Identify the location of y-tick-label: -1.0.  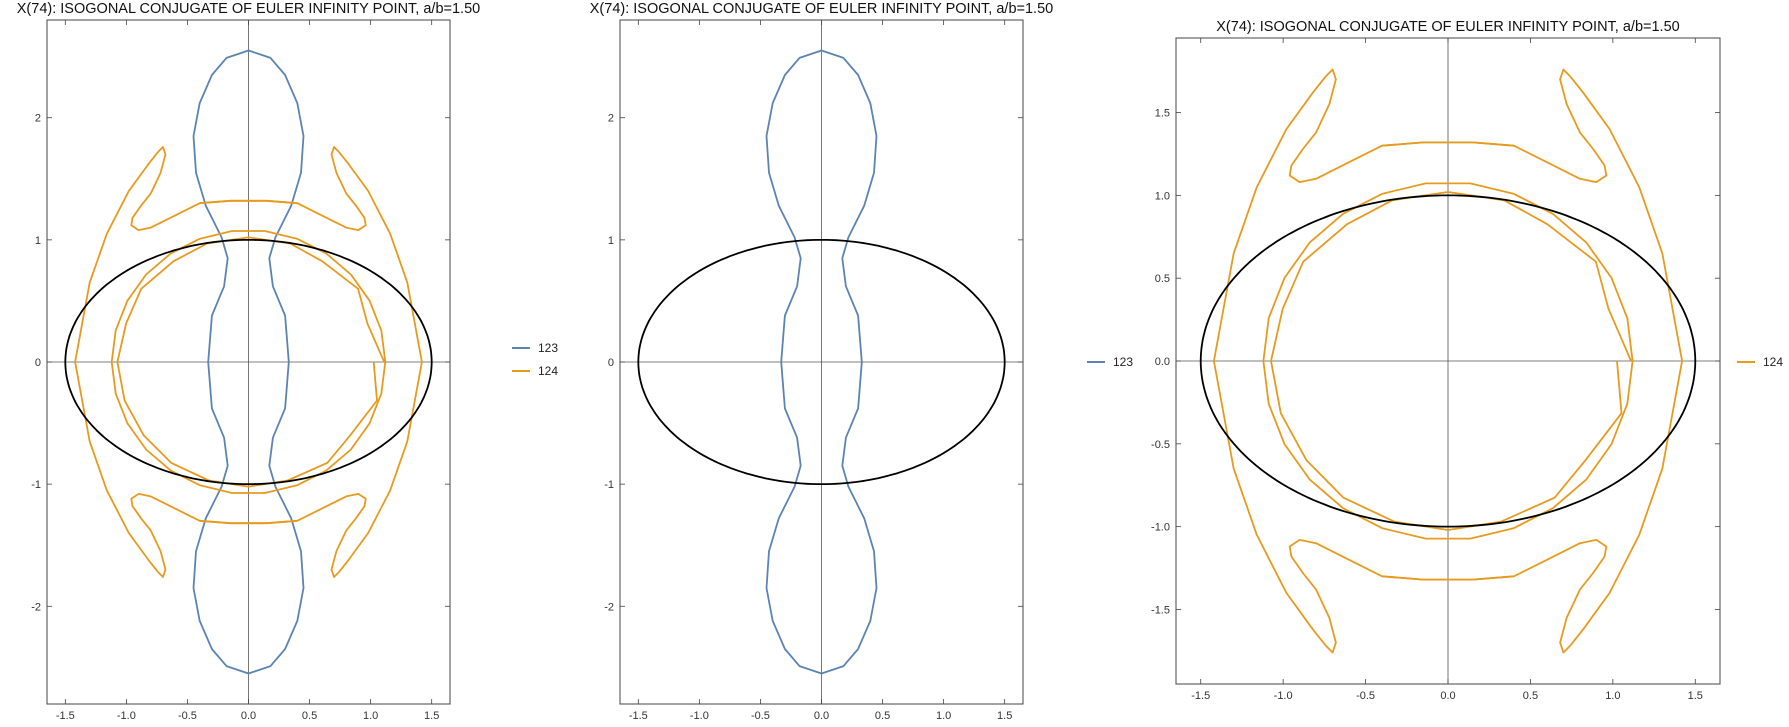
(1160, 528).